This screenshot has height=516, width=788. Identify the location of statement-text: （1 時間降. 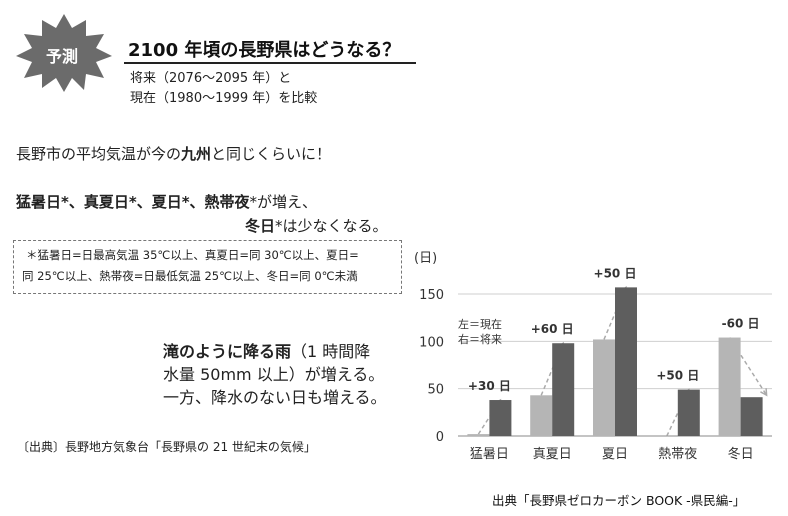
(331, 351).